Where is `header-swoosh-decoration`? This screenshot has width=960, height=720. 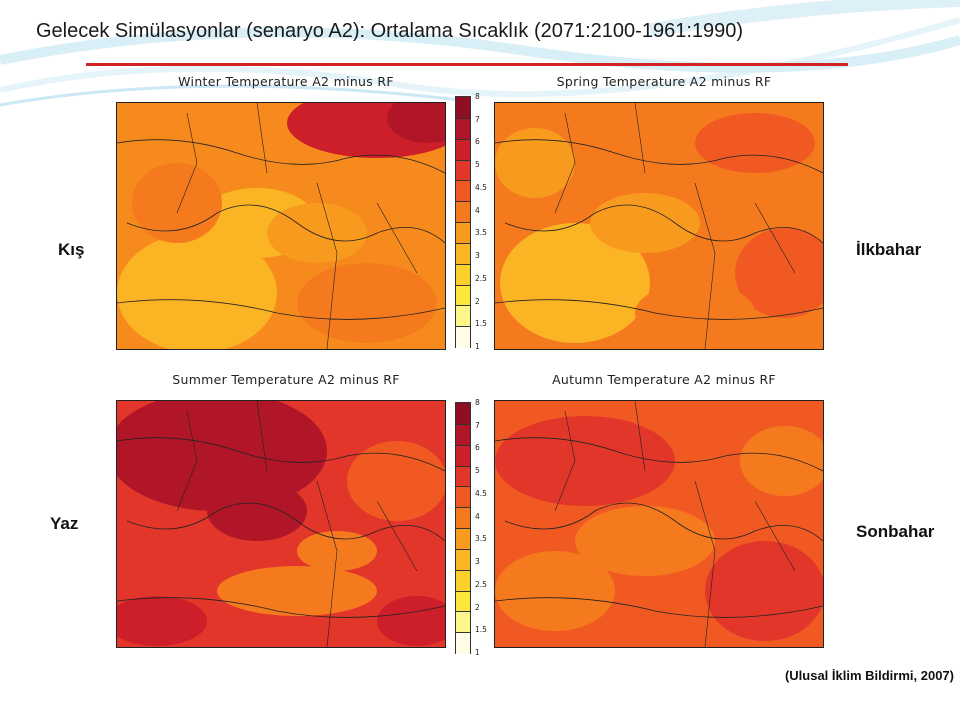
header-swoosh-decoration is located at coordinates (480, 53).